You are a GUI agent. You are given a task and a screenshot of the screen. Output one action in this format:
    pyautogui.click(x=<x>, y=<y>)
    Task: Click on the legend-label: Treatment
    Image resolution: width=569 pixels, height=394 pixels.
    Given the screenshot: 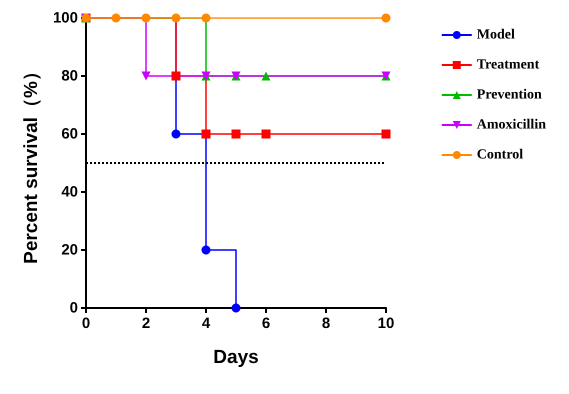 What is the action you would take?
    pyautogui.click(x=508, y=65)
    